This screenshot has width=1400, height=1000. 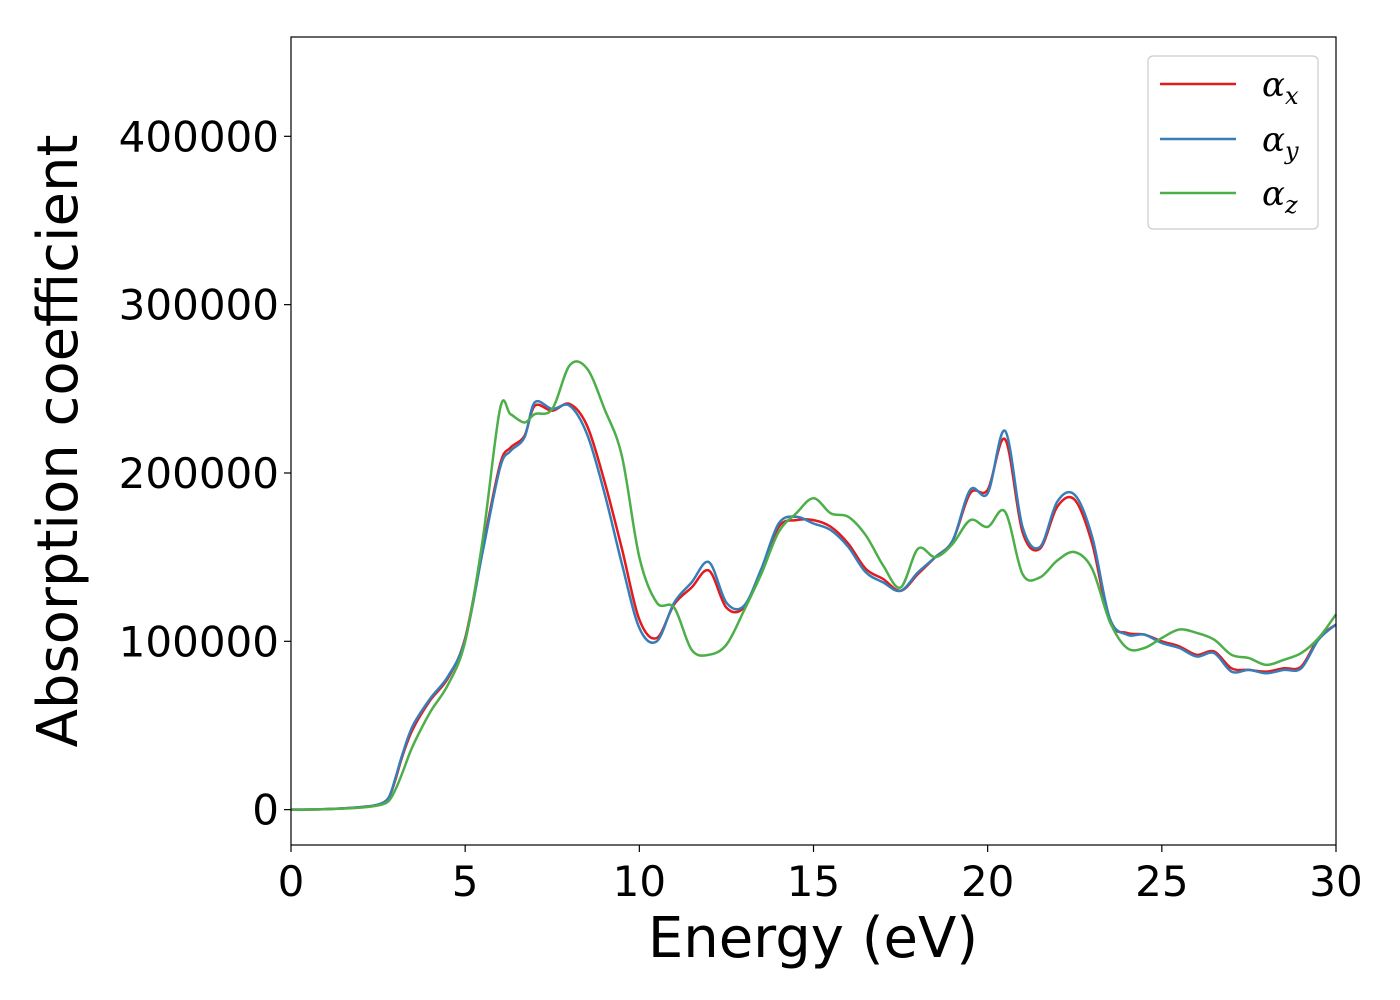 What do you see at coordinates (1280, 87) in the screenshot?
I see `legend-label-x: αx` at bounding box center [1280, 87].